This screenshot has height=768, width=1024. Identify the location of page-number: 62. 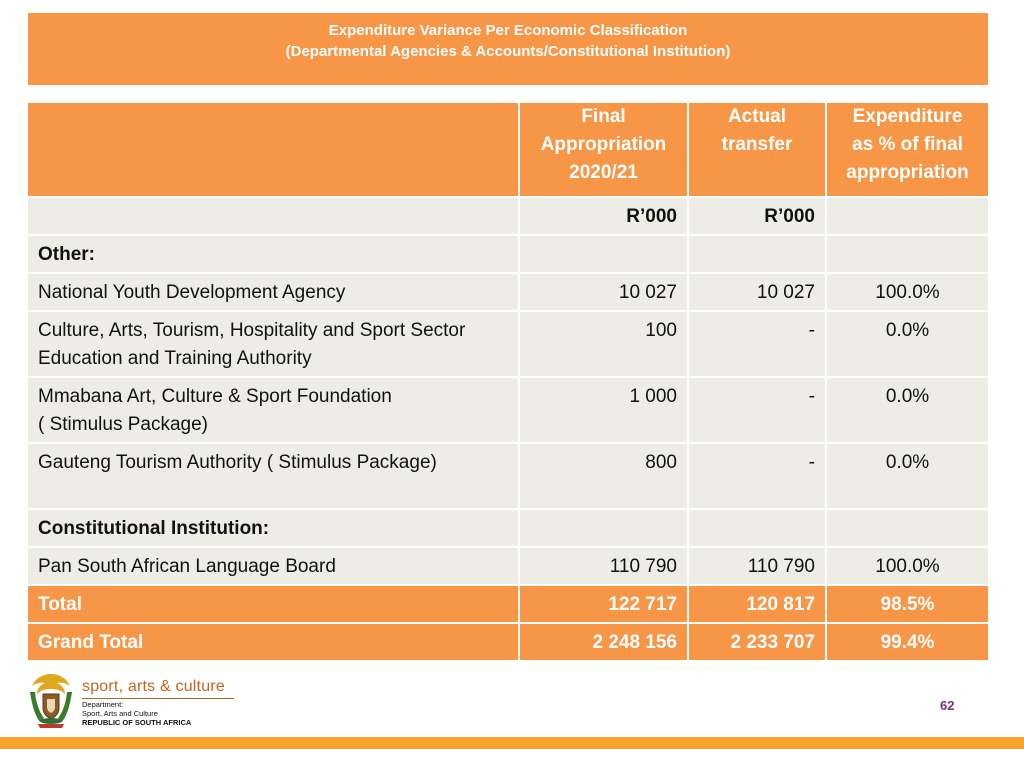
(947, 705).